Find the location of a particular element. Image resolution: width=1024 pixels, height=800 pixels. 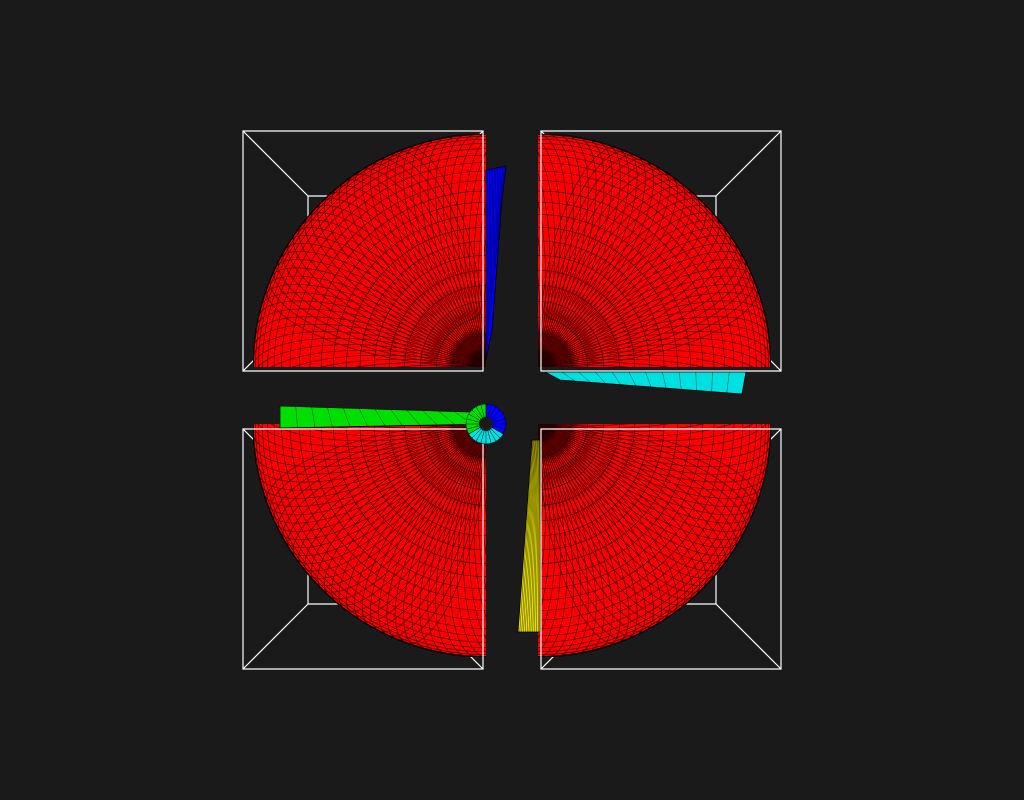

quadrant-bottom-right is located at coordinates (649, 547).